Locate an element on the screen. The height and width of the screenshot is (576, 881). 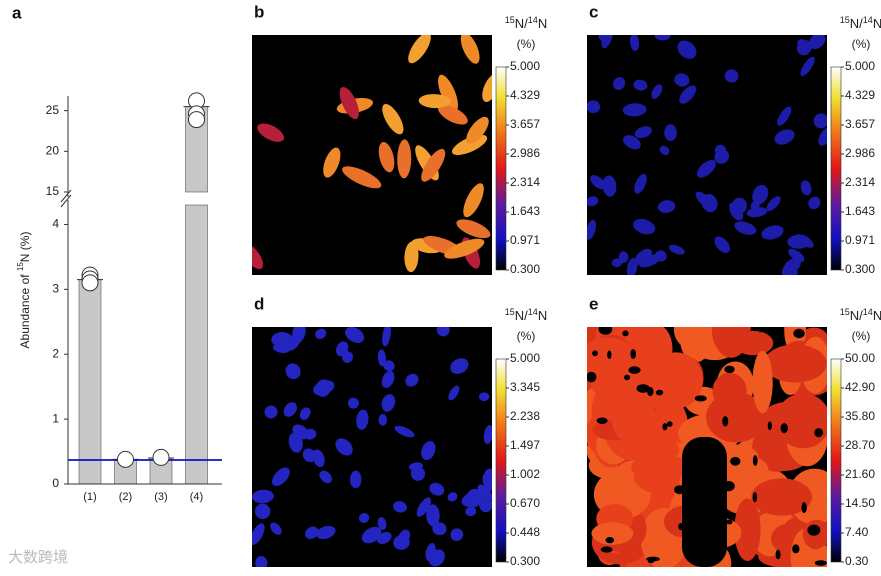
colorbar-tick-label: 42.90 is located at coordinates (860, 387).